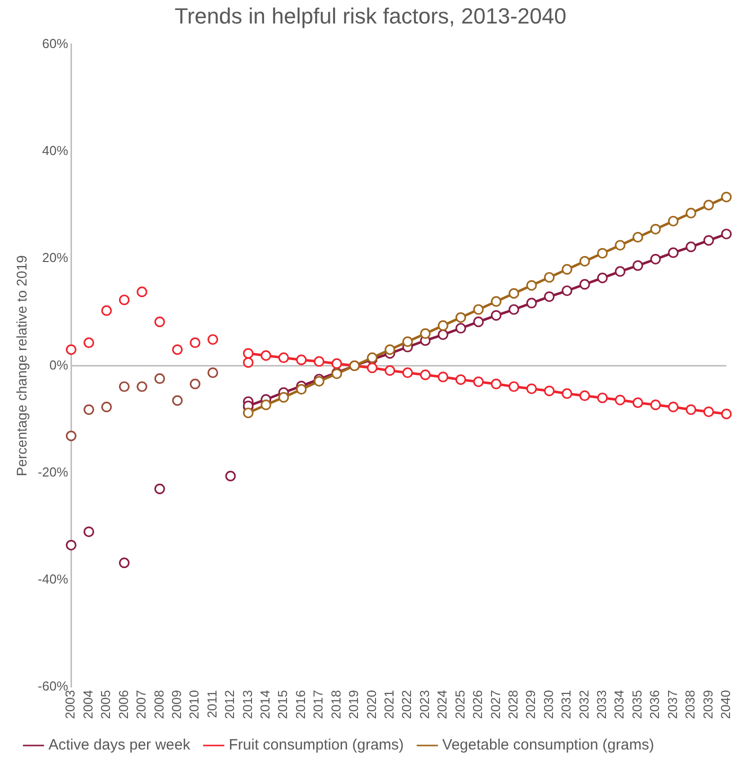  I want to click on y-tick-label: 0%, so click(59, 364).